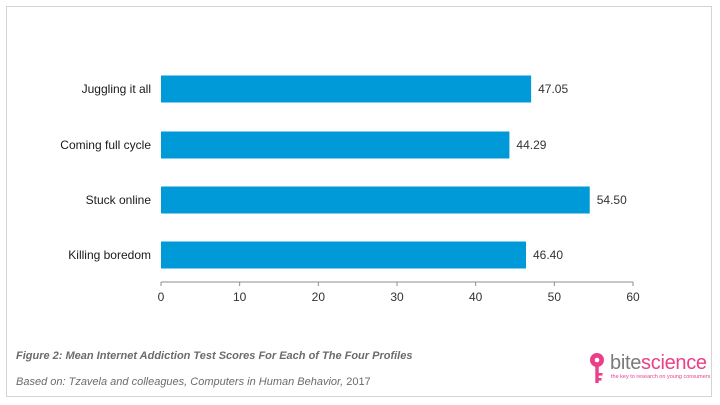  Describe the element at coordinates (344, 255) in the screenshot. I see `bar-killing-boredom` at that location.